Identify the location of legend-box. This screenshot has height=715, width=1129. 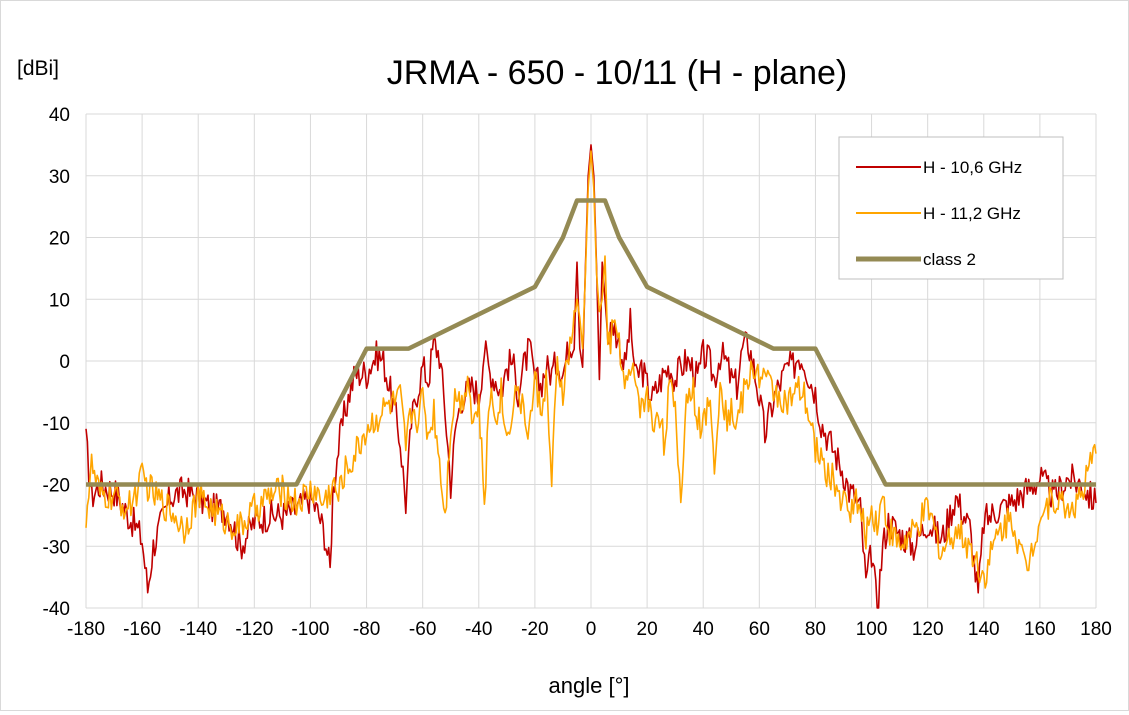
(951, 208).